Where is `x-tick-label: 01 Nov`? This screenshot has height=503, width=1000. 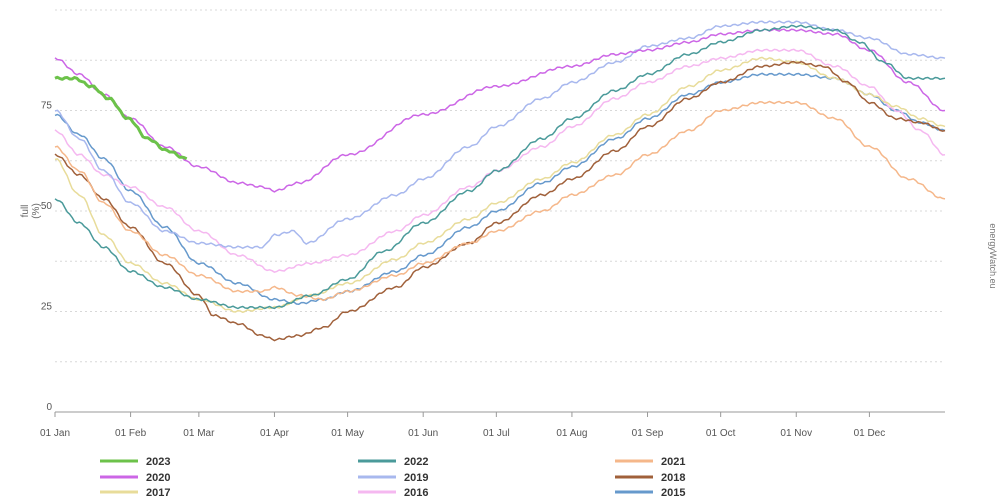 x-tick-label: 01 Nov is located at coordinates (796, 433).